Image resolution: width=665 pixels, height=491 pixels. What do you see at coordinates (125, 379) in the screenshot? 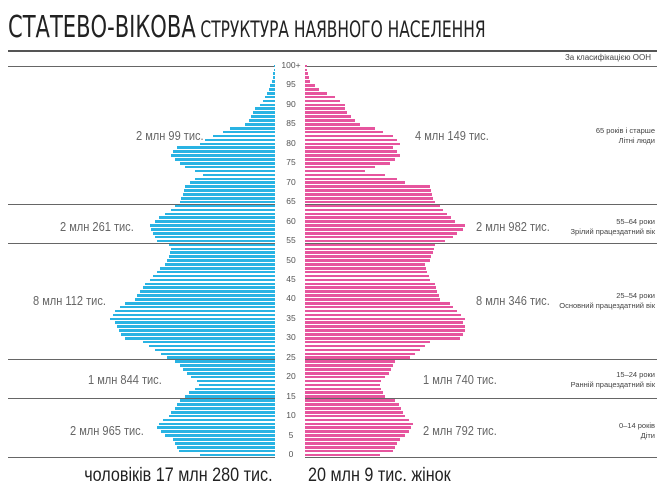
I see `male-group-total: 1 млн 844 тис.` at bounding box center [125, 379].